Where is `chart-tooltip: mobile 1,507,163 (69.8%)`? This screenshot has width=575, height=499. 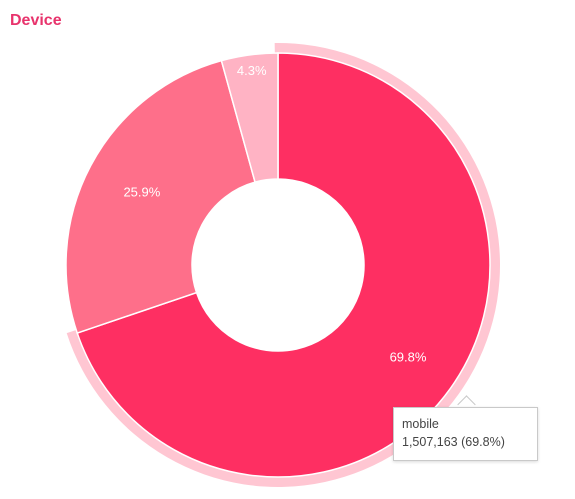
chart-tooltip: mobile 1,507,163 (69.8%) is located at coordinates (465, 434).